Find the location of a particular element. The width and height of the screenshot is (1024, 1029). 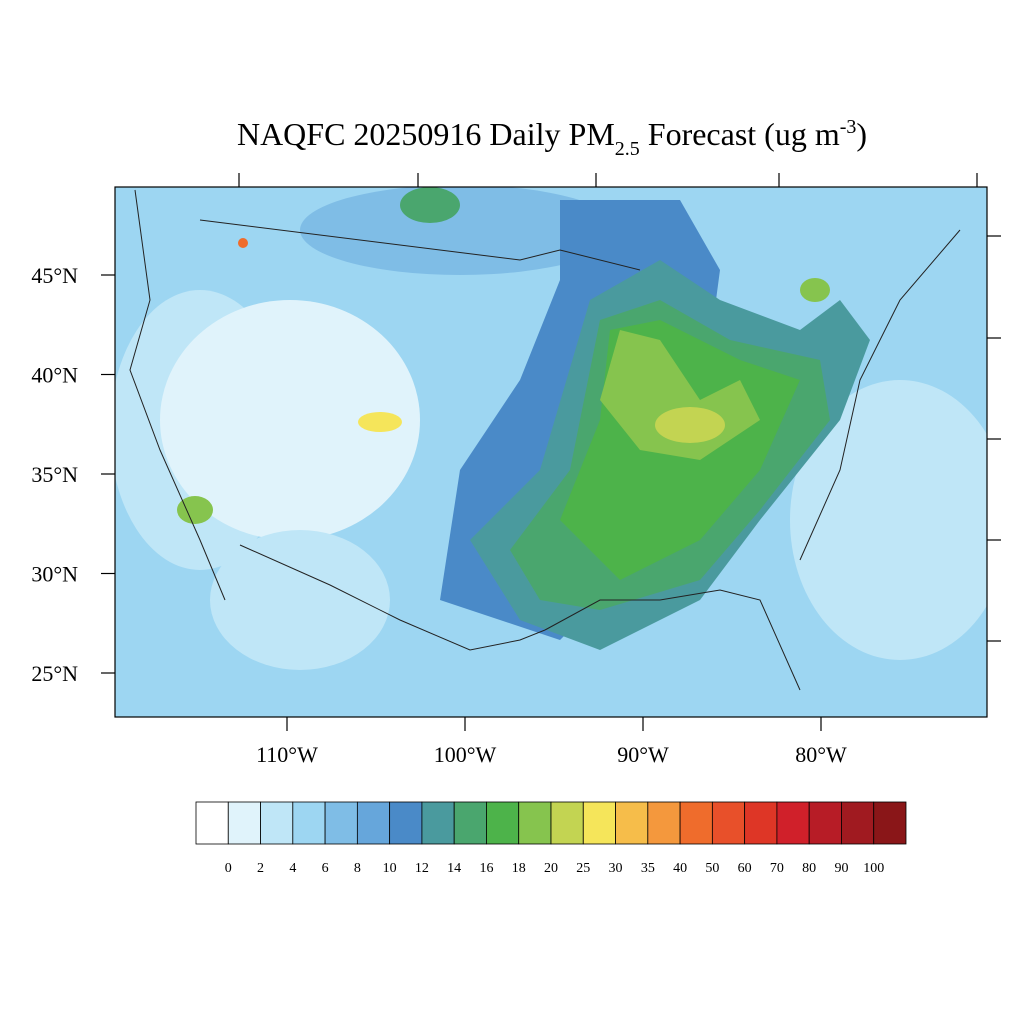

lat-label: 40°N is located at coordinates (54, 375).